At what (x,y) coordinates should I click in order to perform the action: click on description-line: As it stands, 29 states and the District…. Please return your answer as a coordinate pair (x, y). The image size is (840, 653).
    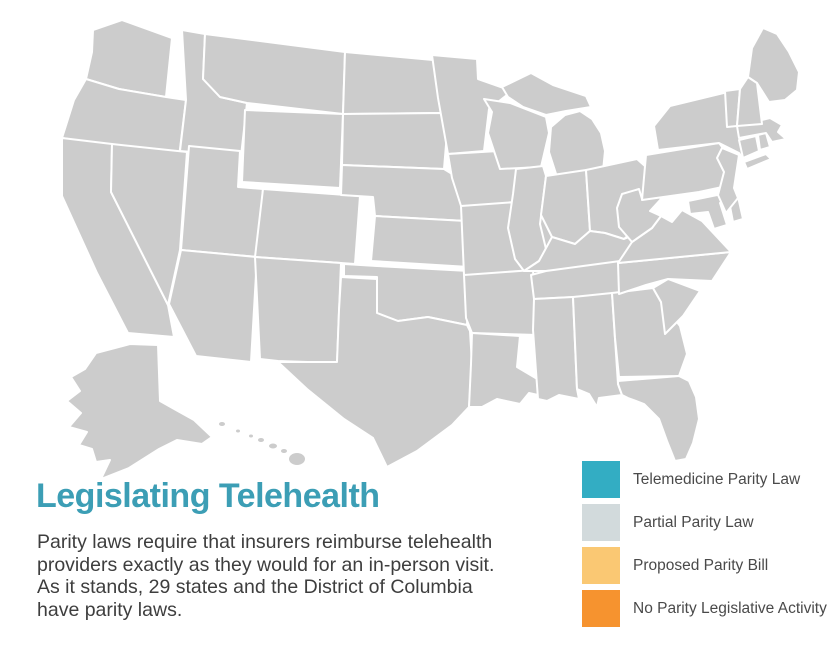
    Looking at the image, I should click on (255, 587).